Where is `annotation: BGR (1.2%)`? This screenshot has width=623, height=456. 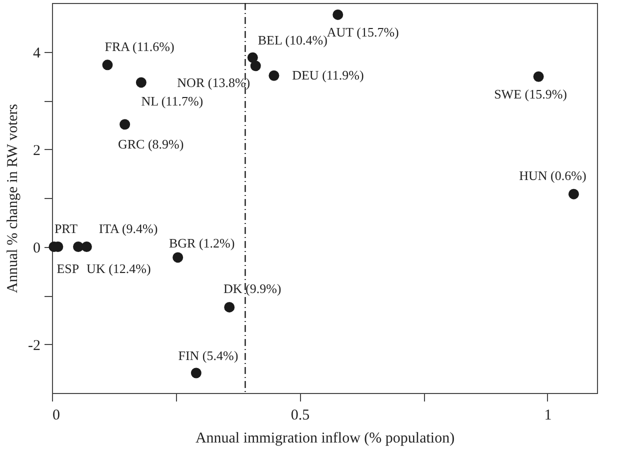 annotation: BGR (1.2%) is located at coordinates (201, 242).